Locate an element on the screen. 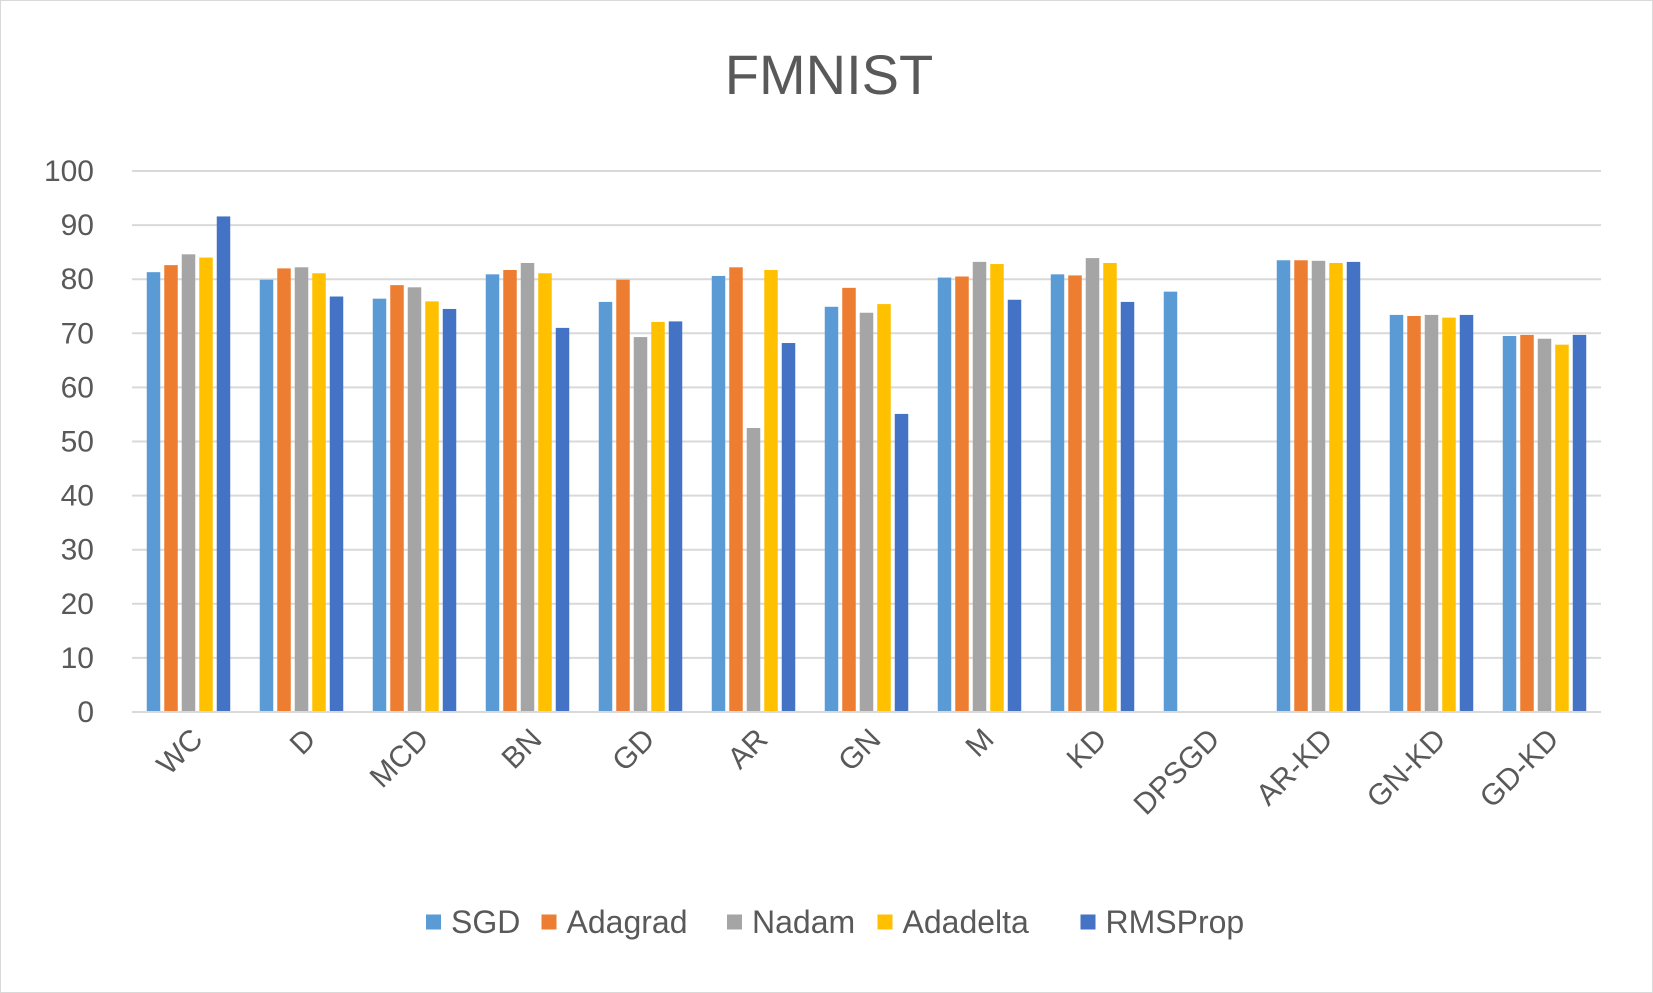  bar-adadelta-m is located at coordinates (997, 488).